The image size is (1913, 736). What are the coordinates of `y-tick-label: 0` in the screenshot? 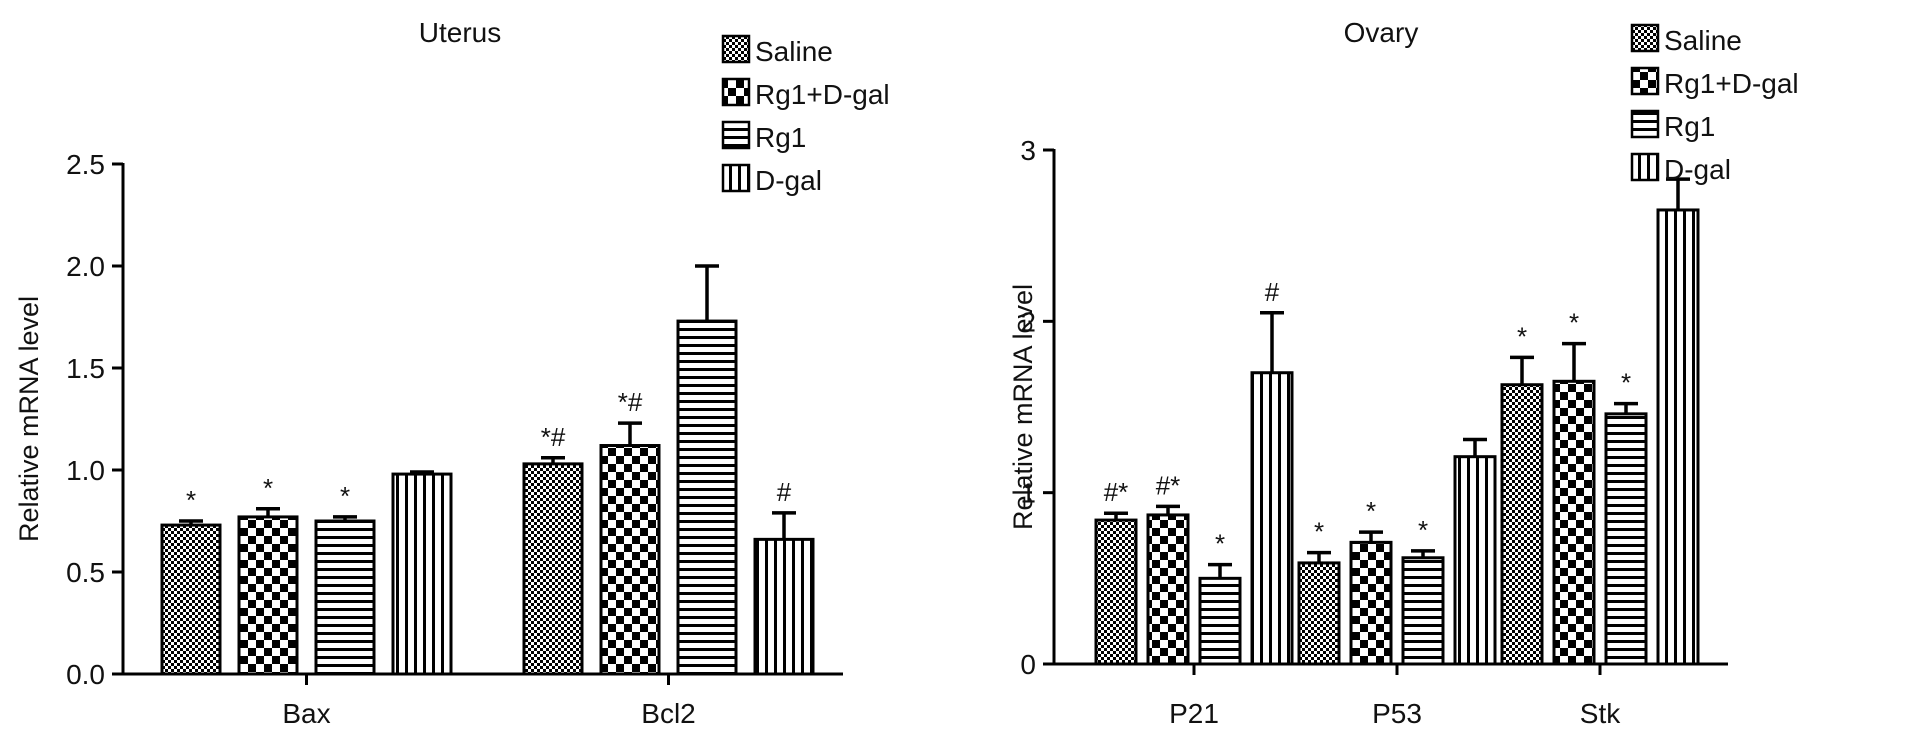 It's located at (1028, 664).